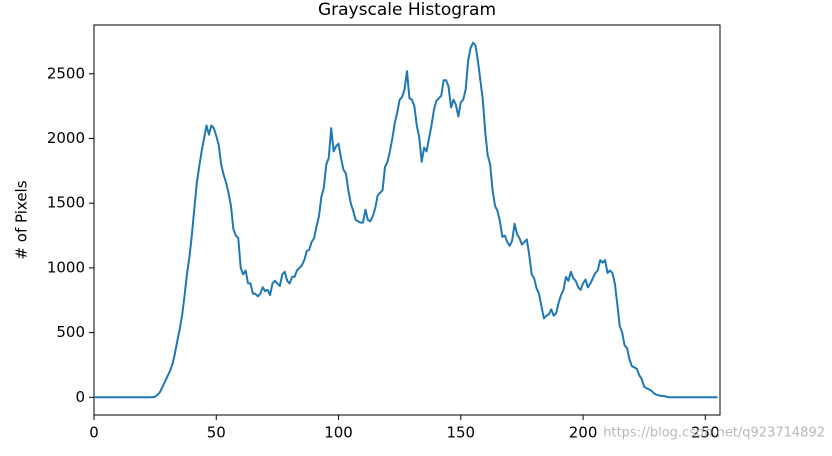 This screenshot has width=832, height=456. I want to click on x-tick-label: 250, so click(705, 433).